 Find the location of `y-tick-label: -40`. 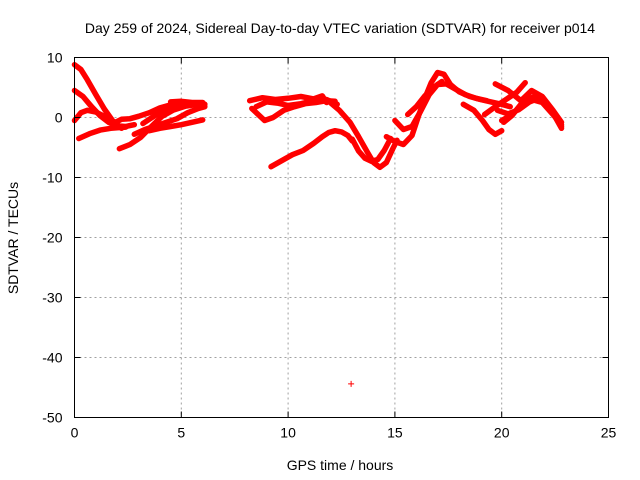

y-tick-label: -40 is located at coordinates (52, 358).